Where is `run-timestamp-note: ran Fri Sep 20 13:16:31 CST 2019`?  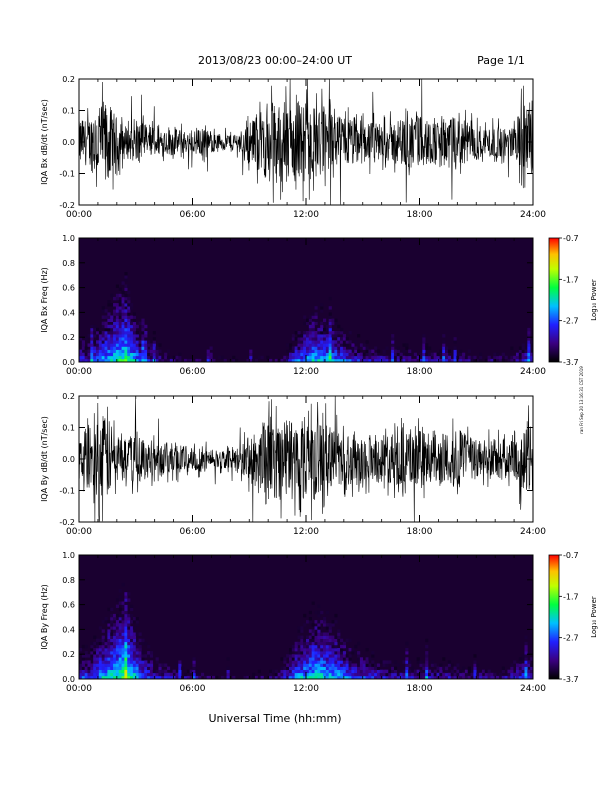
run-timestamp-note: ran Fri Sep 20 13:16:31 CST 2019 is located at coordinates (581, 400).